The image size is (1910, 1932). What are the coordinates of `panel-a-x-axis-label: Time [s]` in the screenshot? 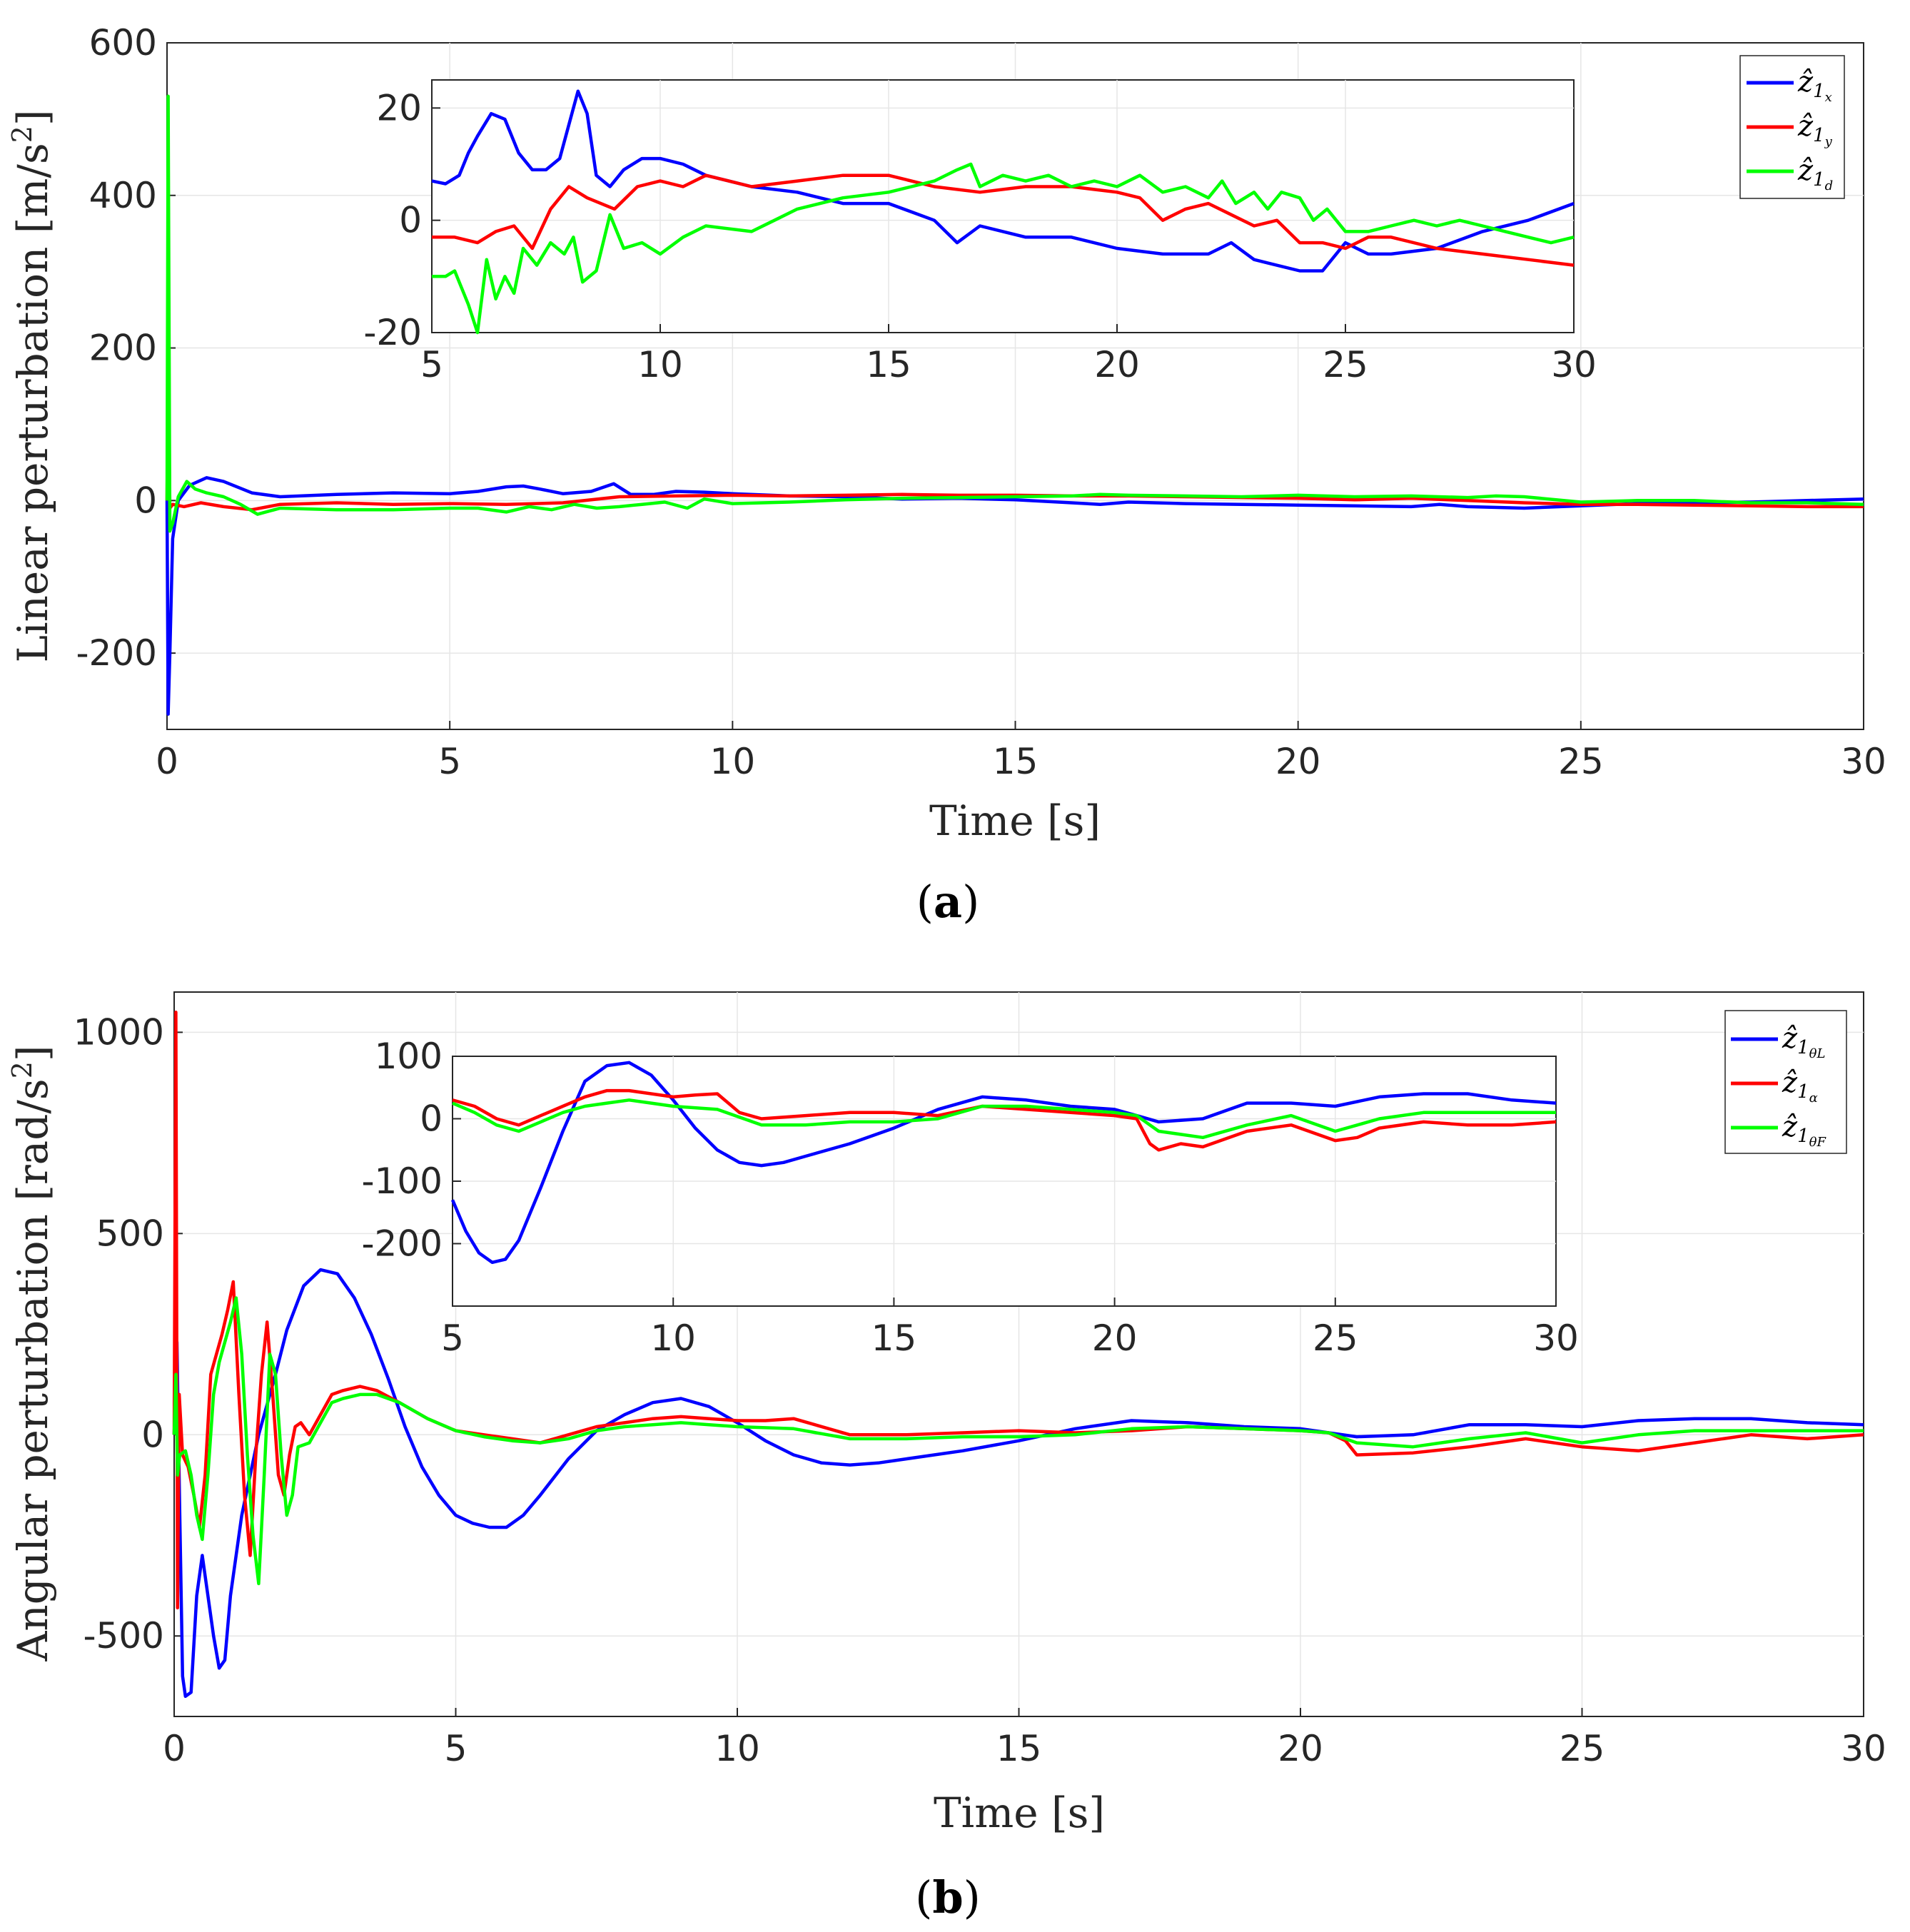 It's located at (1015, 820).